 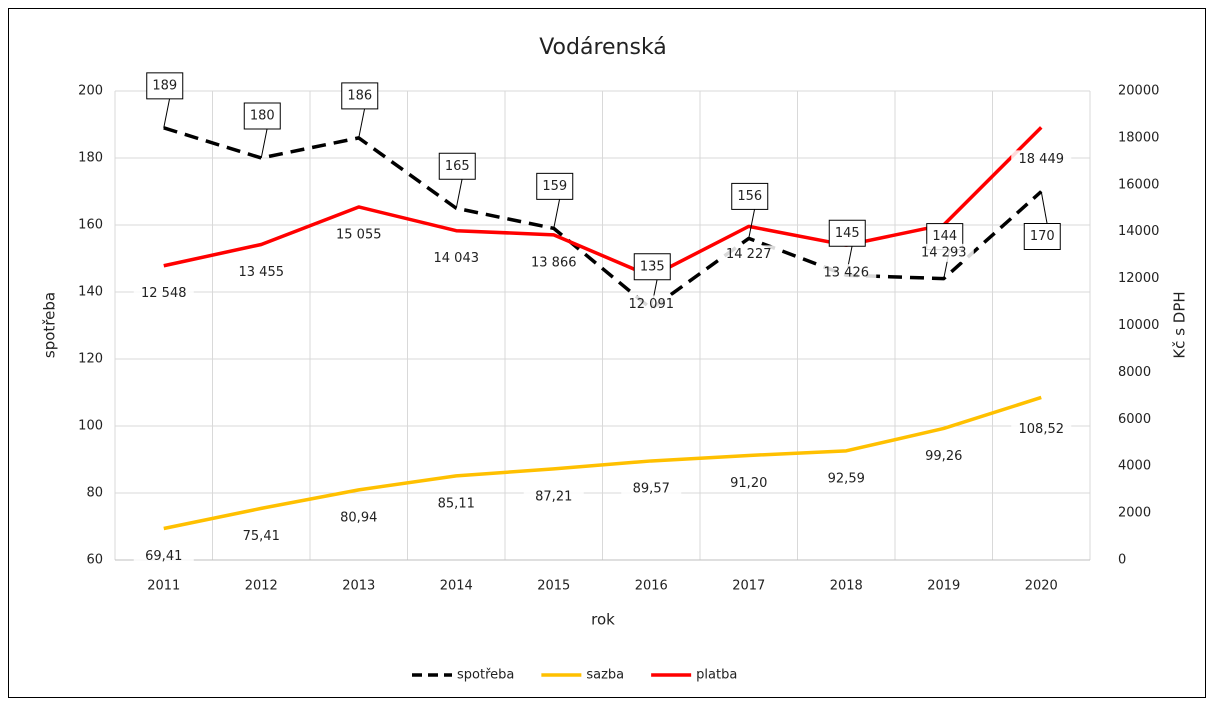 I want to click on data-label: 14 293, so click(x=944, y=252).